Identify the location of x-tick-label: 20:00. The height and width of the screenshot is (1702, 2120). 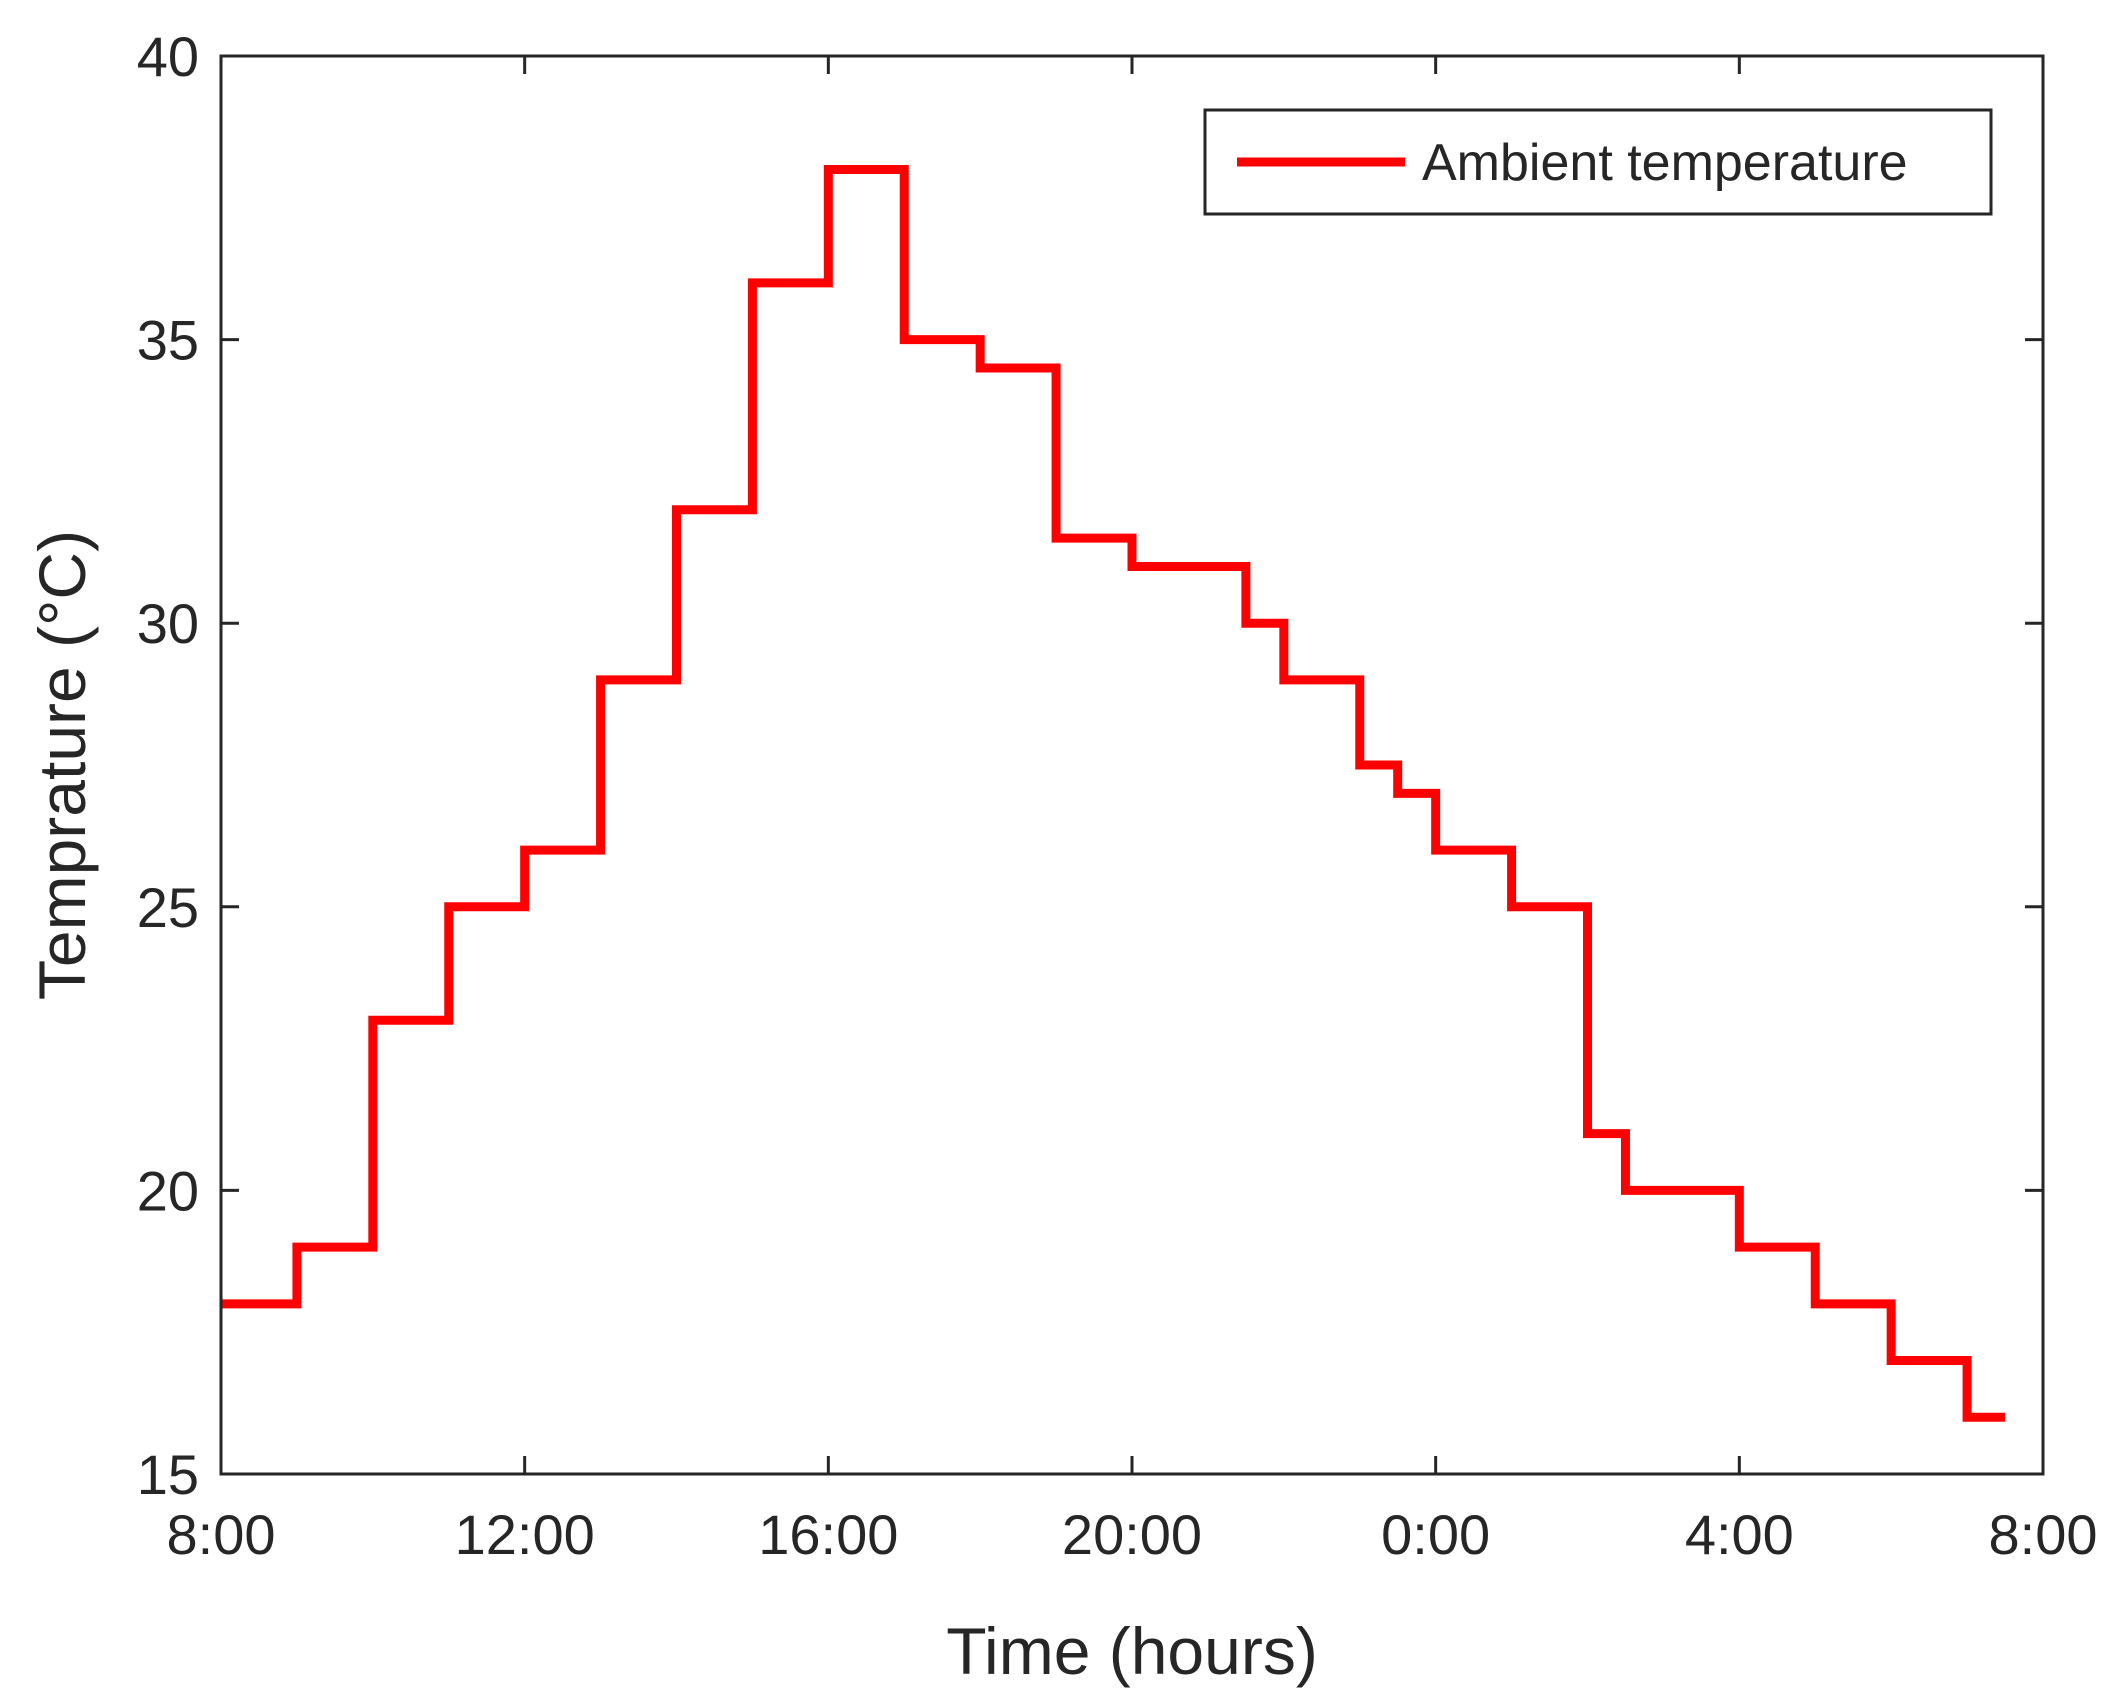
(1132, 1534).